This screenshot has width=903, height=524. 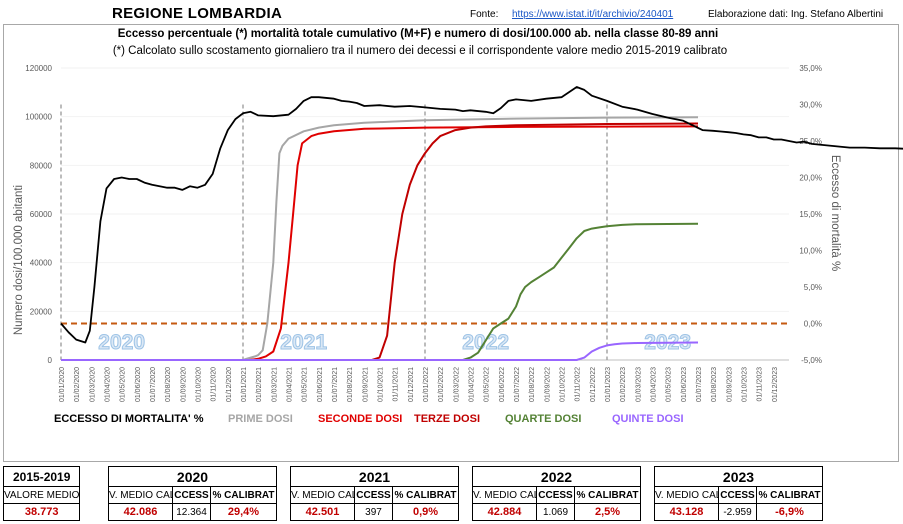 I want to click on year-2023: 2023, so click(x=738, y=476).